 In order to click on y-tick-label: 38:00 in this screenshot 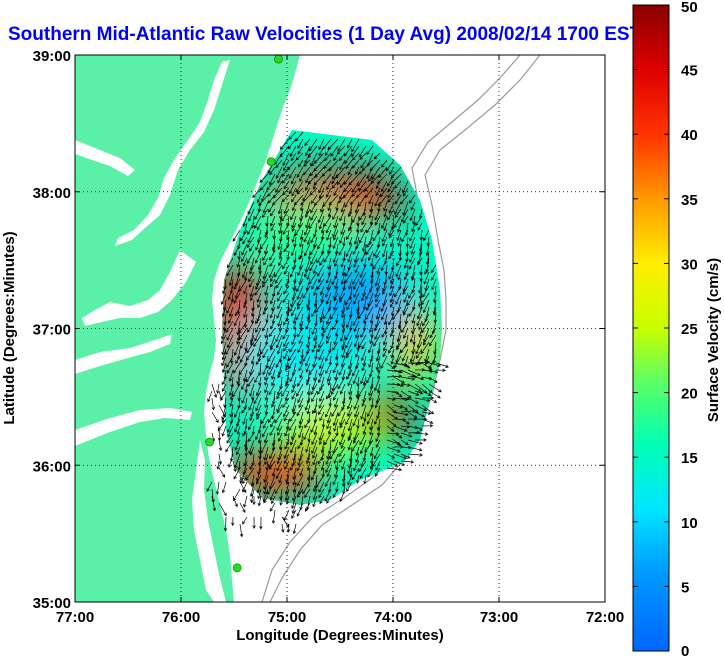, I will do `click(52, 193)`.